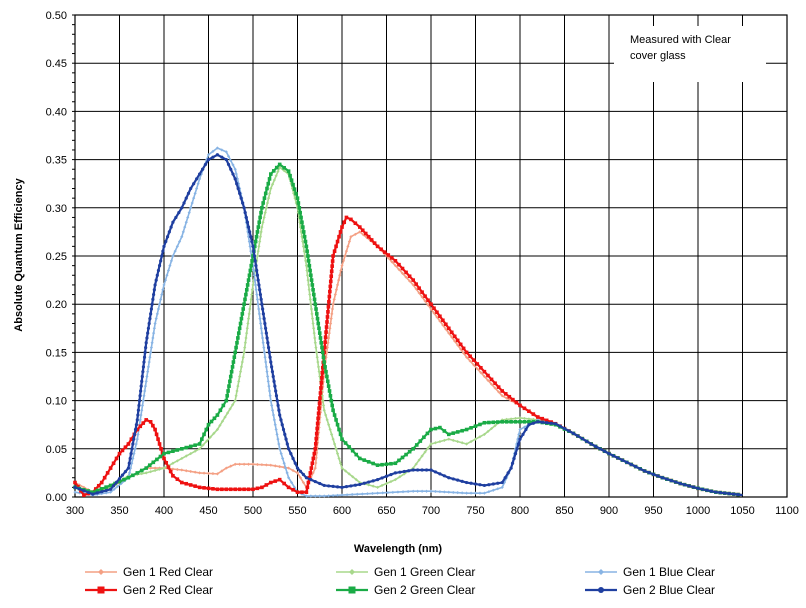  Describe the element at coordinates (149, 590) in the screenshot. I see `legend-item: Gen 2 Red Clear` at that location.